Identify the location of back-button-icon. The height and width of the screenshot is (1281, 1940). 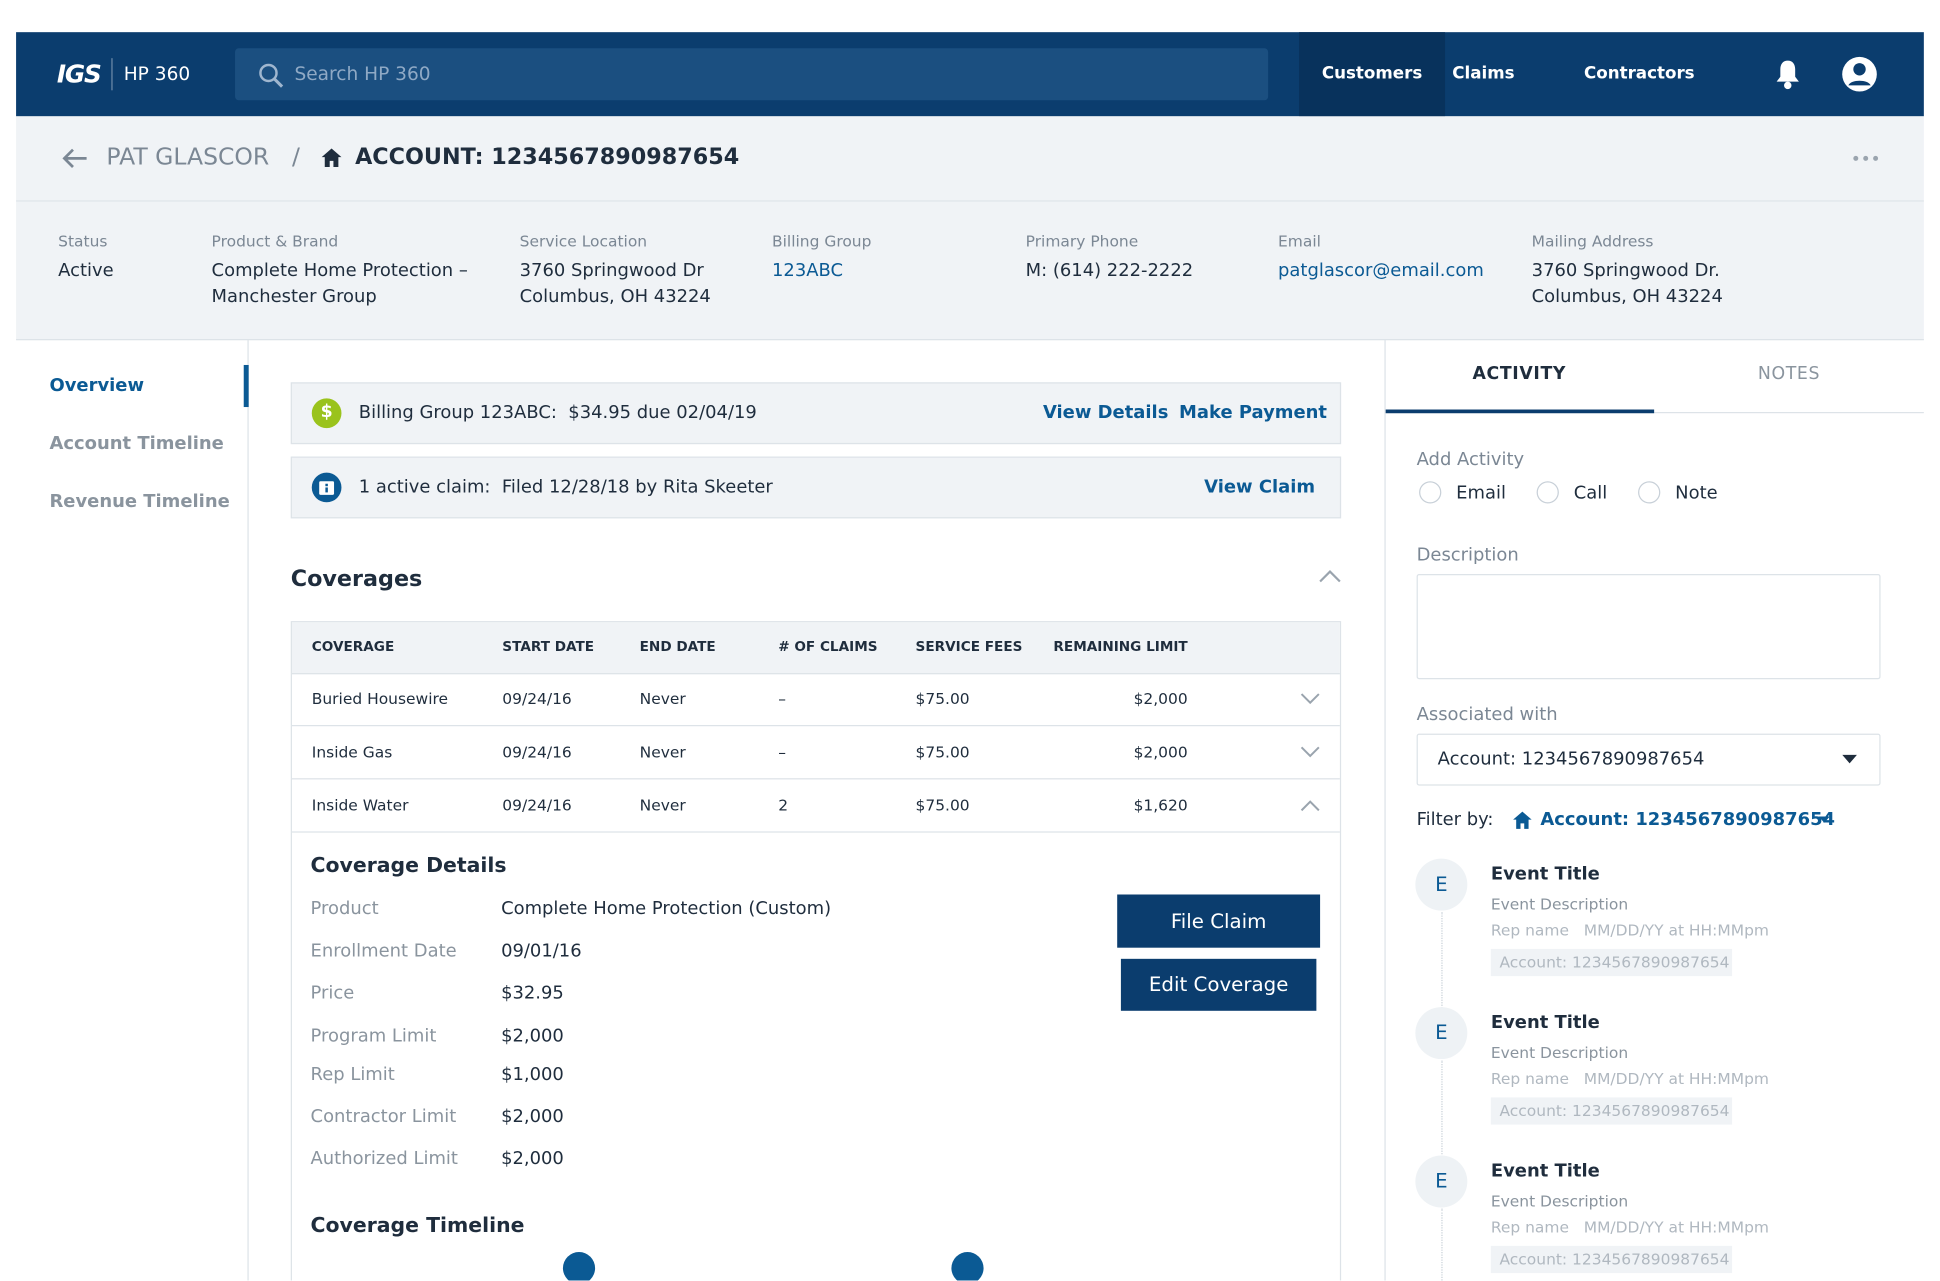
(74, 158).